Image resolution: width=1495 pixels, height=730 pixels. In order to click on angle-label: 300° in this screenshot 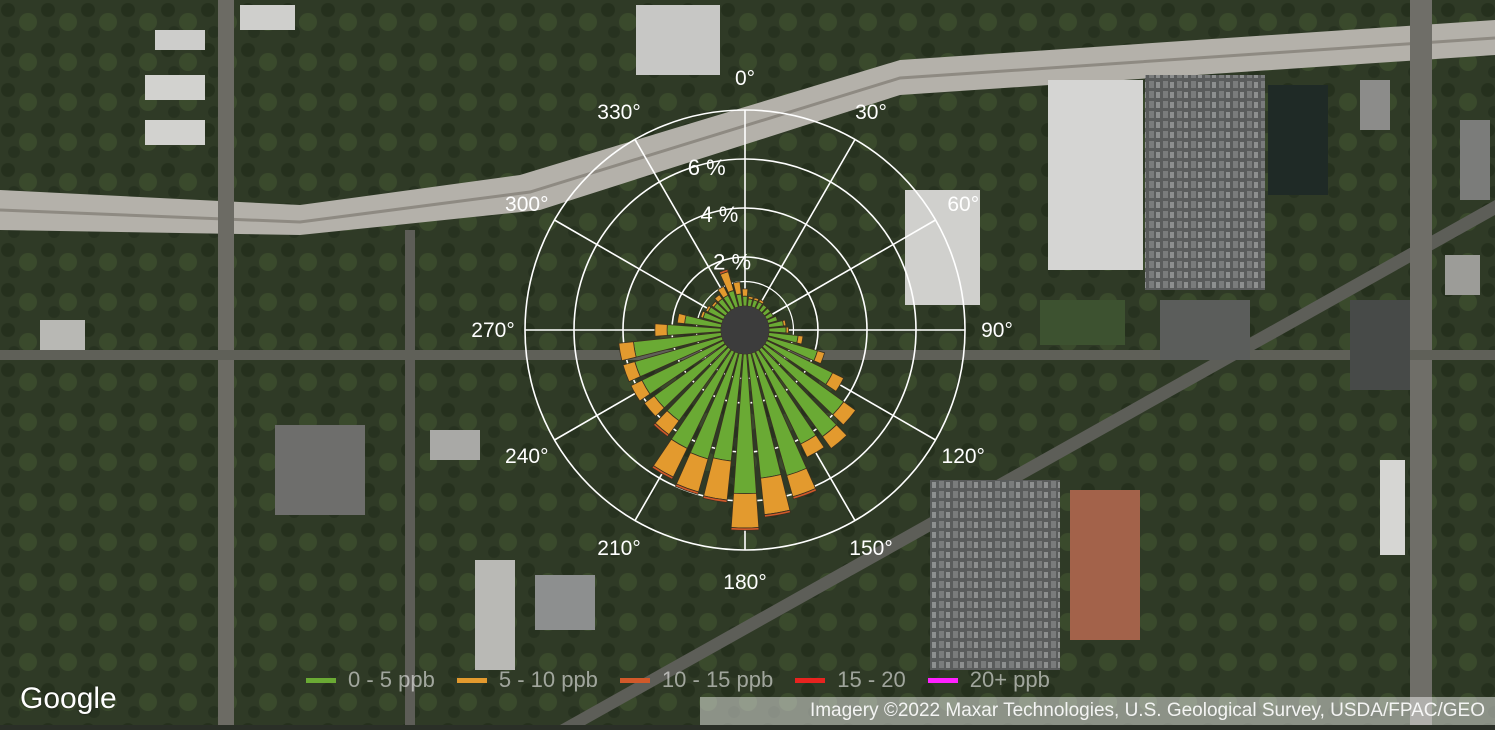, I will do `click(526, 204)`.